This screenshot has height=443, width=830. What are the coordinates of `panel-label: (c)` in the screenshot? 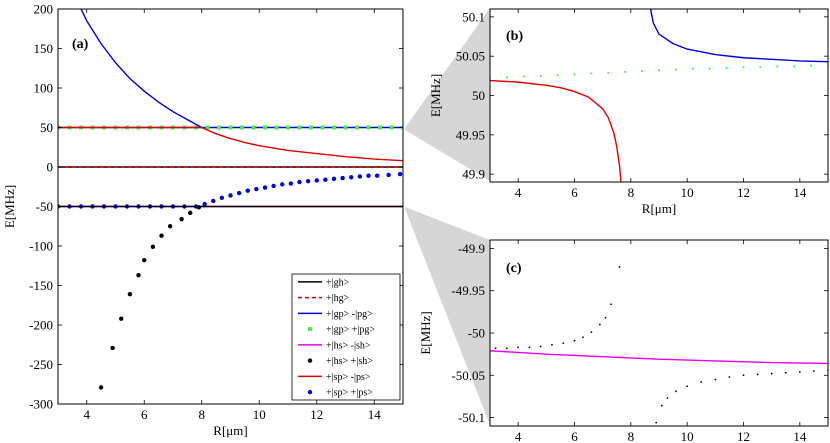 It's located at (514, 268).